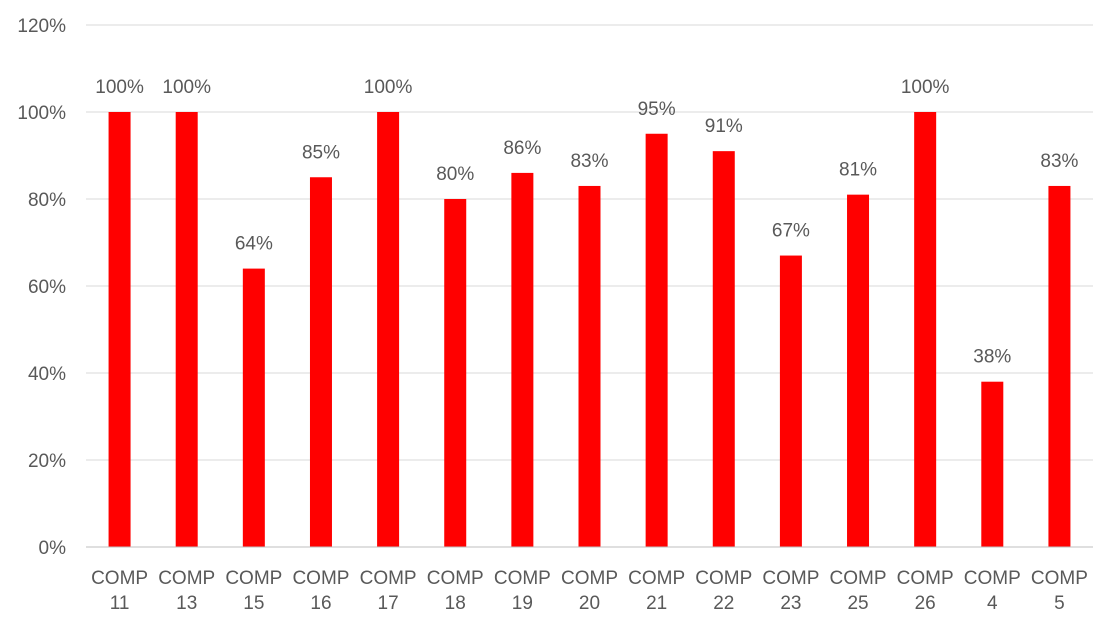  What do you see at coordinates (388, 591) in the screenshot?
I see `x-tick-label: COMP 17` at bounding box center [388, 591].